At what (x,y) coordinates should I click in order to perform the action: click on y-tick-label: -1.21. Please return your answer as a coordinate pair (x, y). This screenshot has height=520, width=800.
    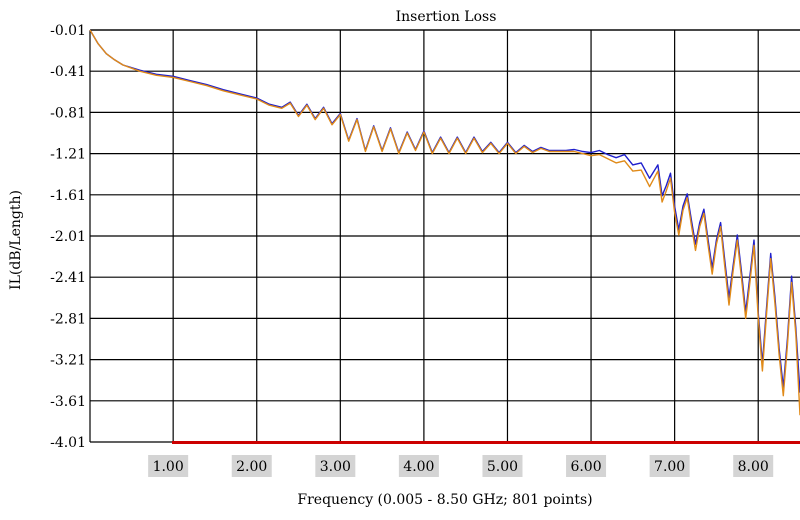
    Looking at the image, I should click on (68, 155).